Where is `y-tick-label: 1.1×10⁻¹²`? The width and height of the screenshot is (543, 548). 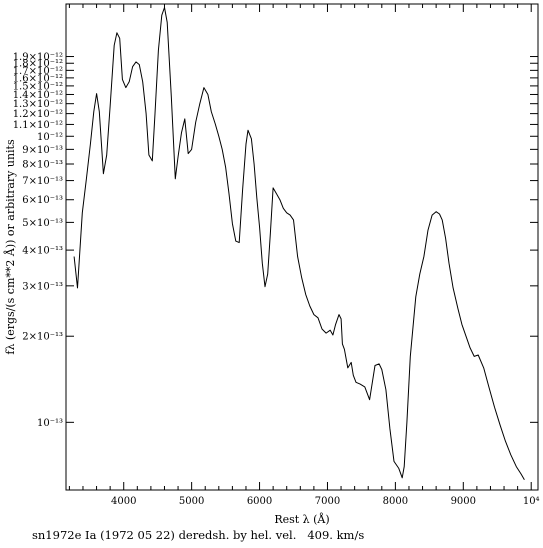 y-tick-label: 1.1×10⁻¹² is located at coordinates (38, 125).